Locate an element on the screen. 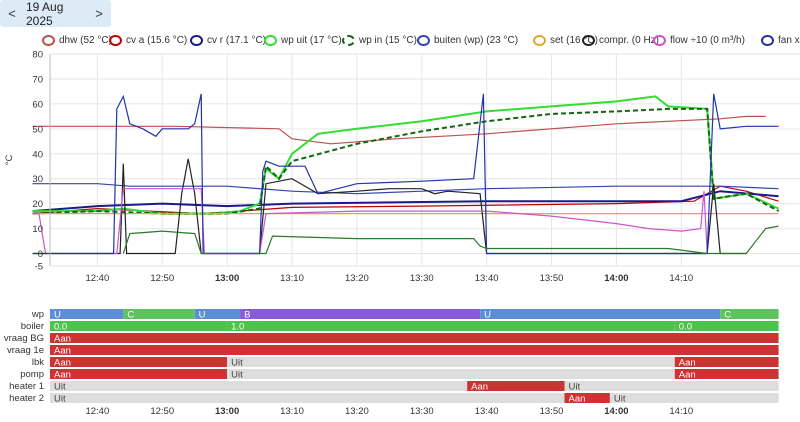  next-day-button: > is located at coordinates (99, 13).